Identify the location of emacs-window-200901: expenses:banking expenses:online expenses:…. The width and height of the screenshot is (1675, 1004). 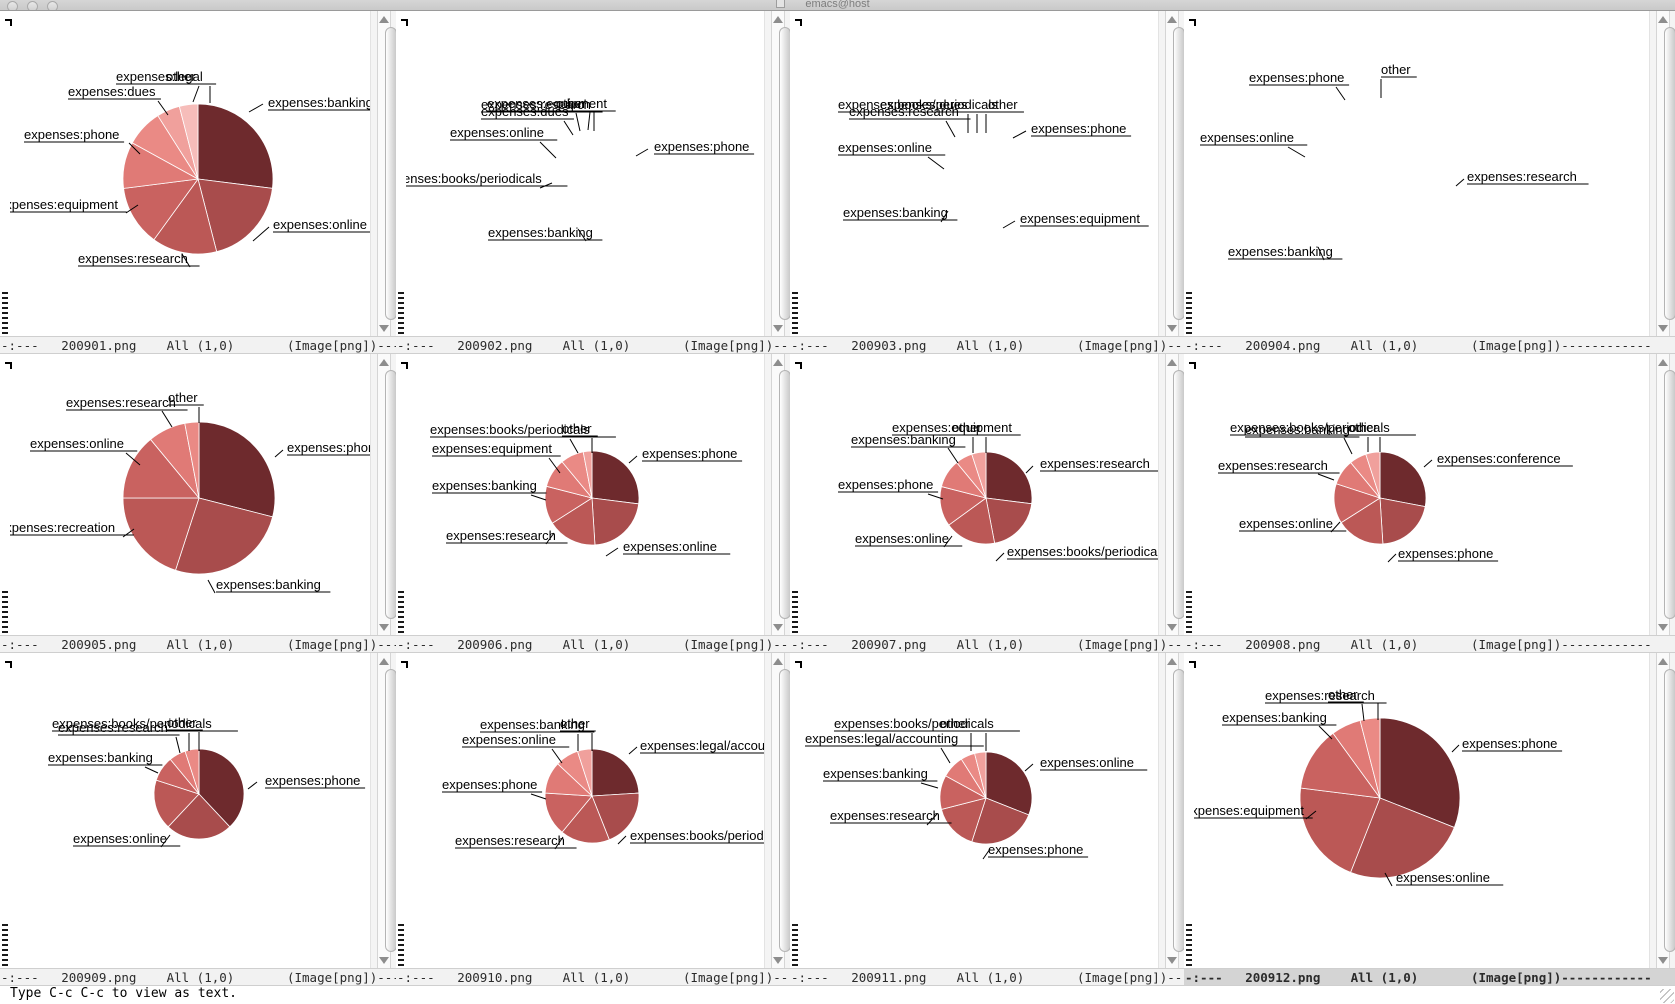
(198, 182).